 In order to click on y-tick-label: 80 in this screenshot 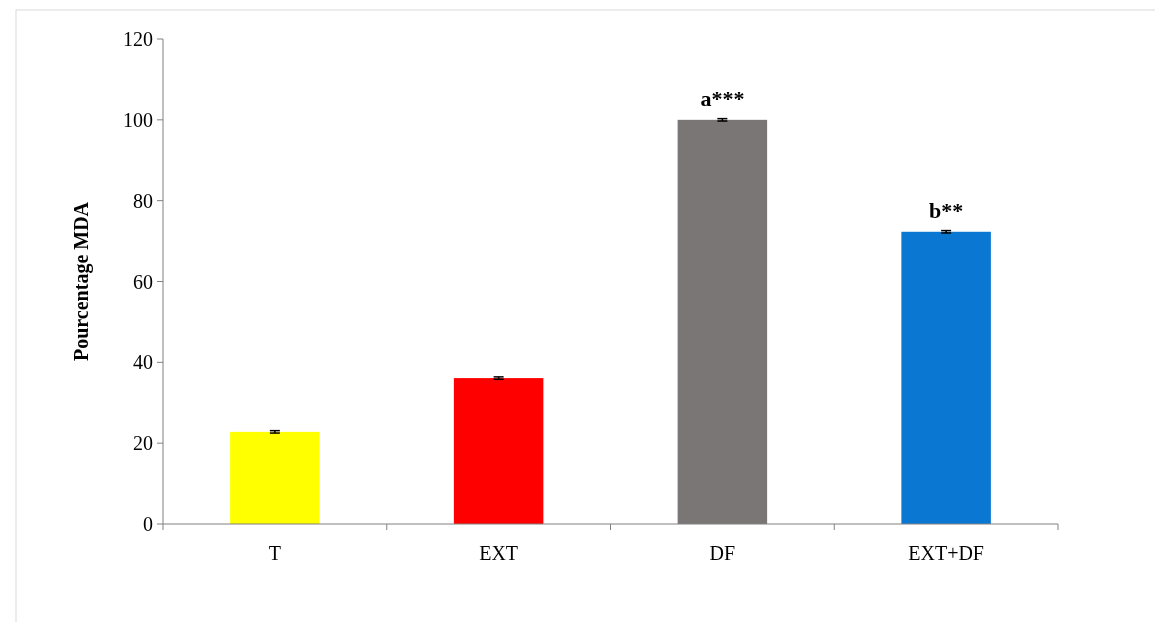, I will do `click(143, 200)`.